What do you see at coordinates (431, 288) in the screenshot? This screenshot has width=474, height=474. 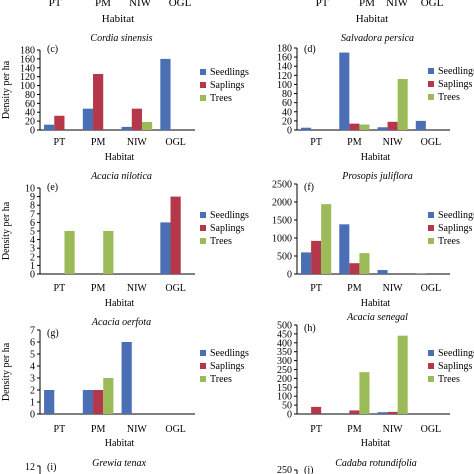 I see `x-tick-label: OGL` at bounding box center [431, 288].